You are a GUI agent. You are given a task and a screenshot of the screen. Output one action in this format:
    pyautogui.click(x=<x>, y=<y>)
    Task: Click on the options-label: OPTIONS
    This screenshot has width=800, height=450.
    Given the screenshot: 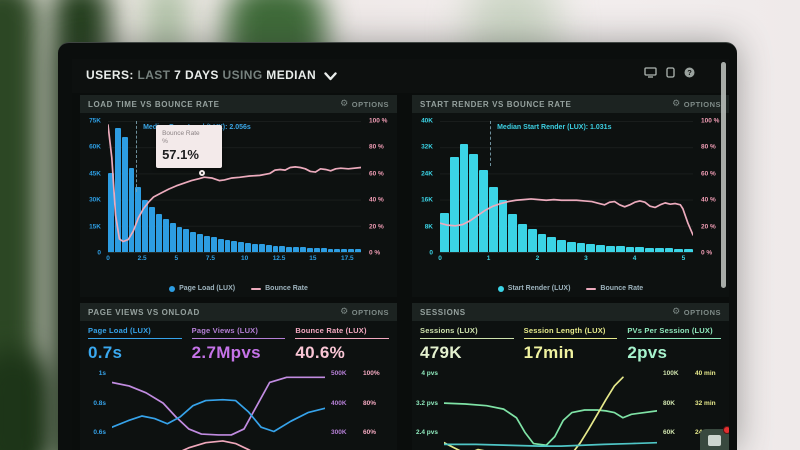 What is the action you would take?
    pyautogui.click(x=702, y=312)
    